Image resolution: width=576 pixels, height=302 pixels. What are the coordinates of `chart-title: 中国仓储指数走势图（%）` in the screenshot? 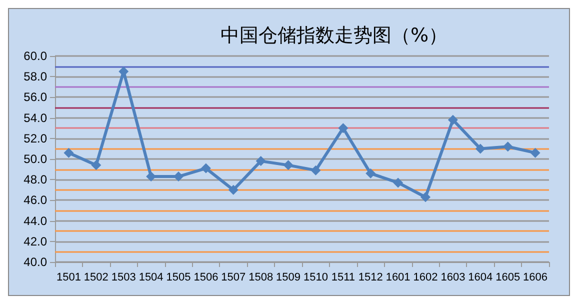 It's located at (334, 35).